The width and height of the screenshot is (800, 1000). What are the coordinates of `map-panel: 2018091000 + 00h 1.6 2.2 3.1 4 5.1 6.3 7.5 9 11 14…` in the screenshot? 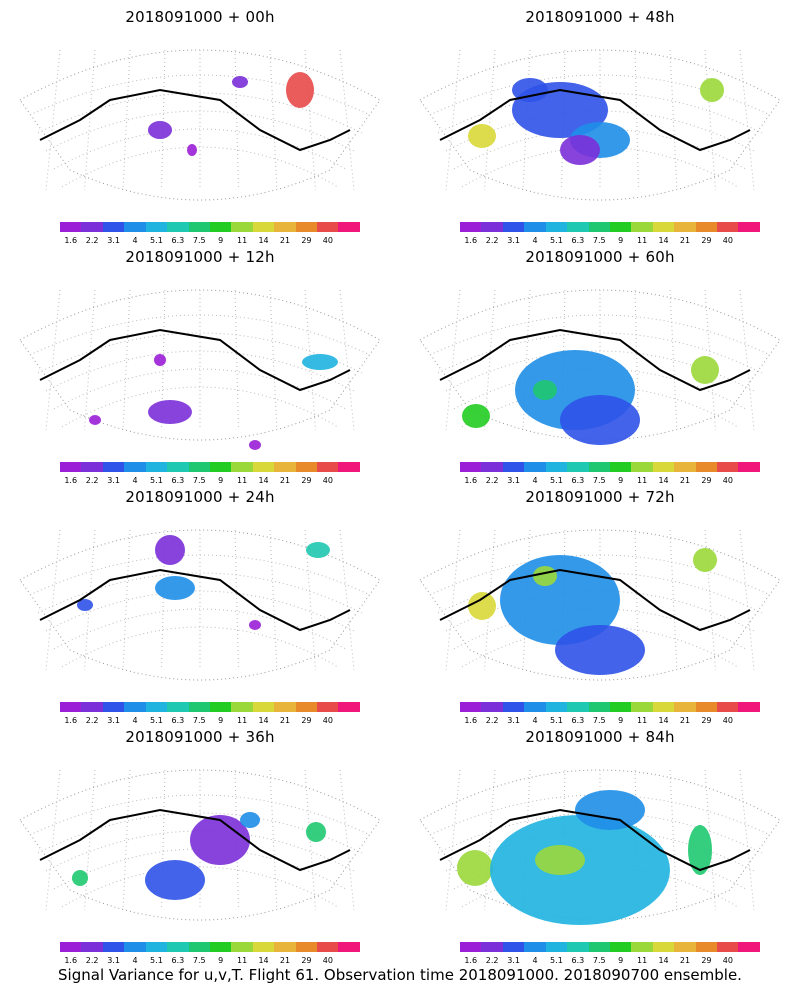 It's located at (200, 122).